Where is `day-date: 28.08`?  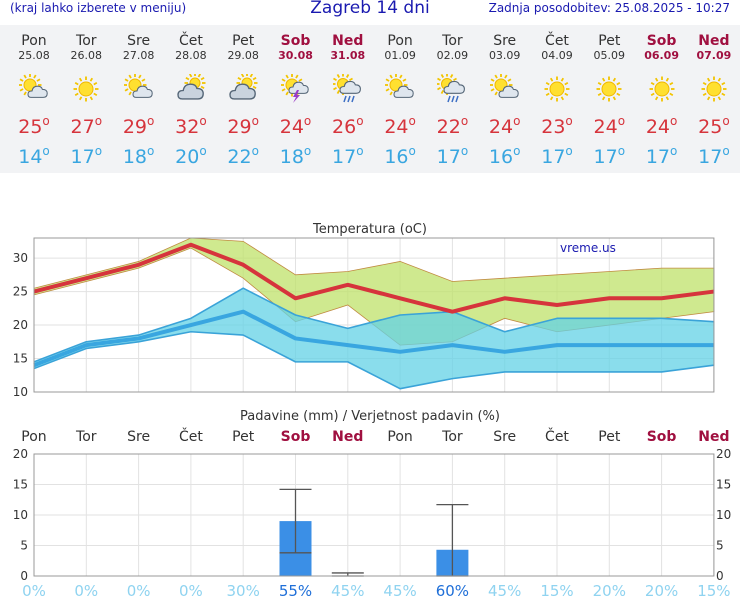
day-date: 28.08 is located at coordinates (191, 55).